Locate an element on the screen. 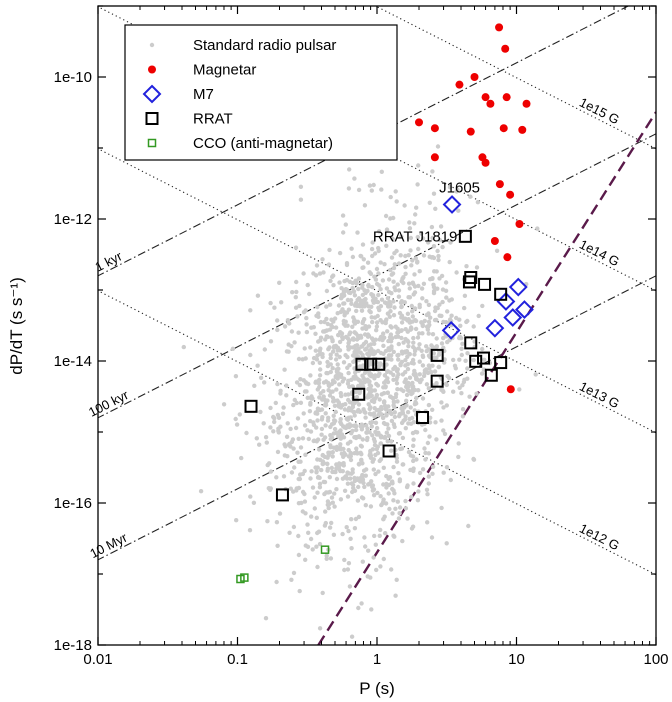 The width and height of the screenshot is (672, 702). y-tick-label: 1e-12 is located at coordinates (73, 219).